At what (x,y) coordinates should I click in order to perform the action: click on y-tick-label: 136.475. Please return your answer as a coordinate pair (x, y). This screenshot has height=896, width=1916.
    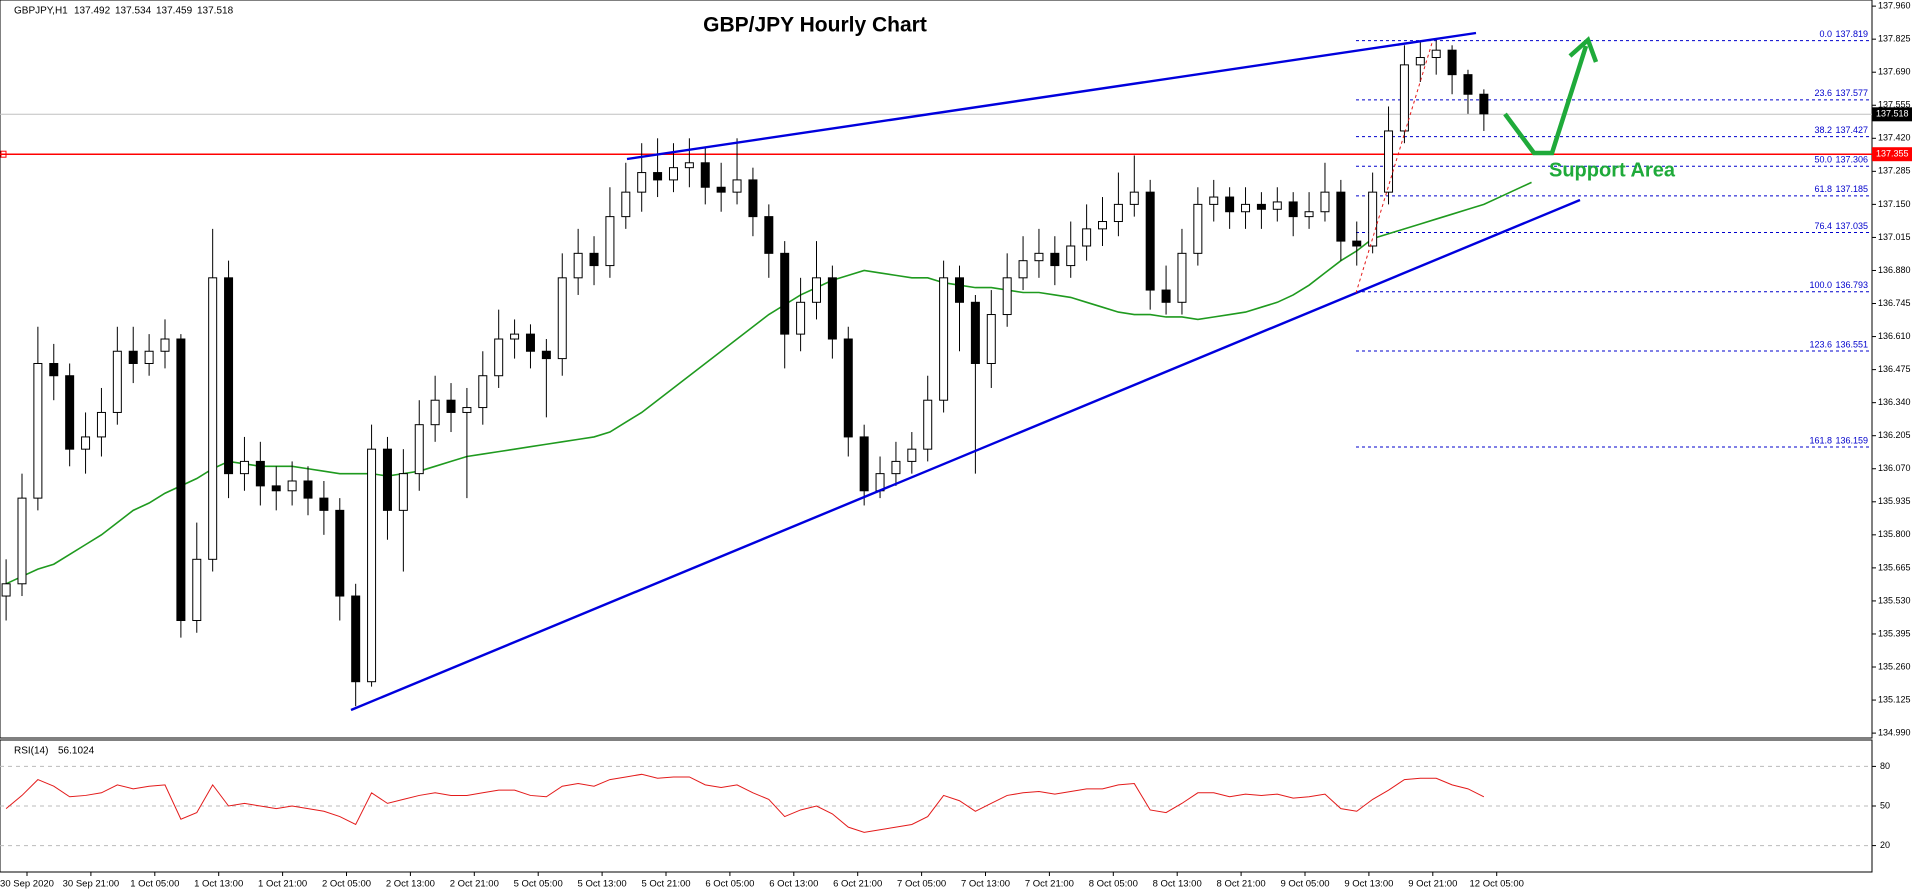
    Looking at the image, I should click on (1894, 369).